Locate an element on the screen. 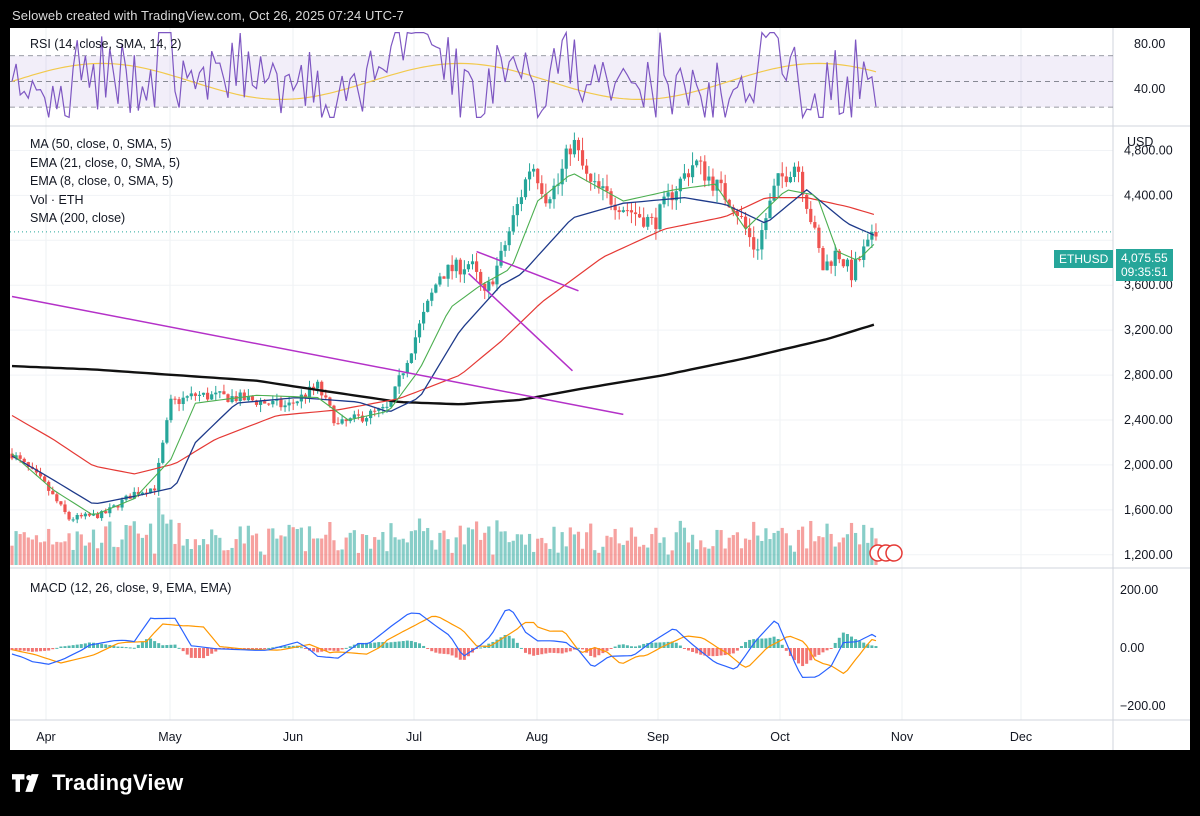  tradingview-brand: TradingView is located at coordinates (97, 783).